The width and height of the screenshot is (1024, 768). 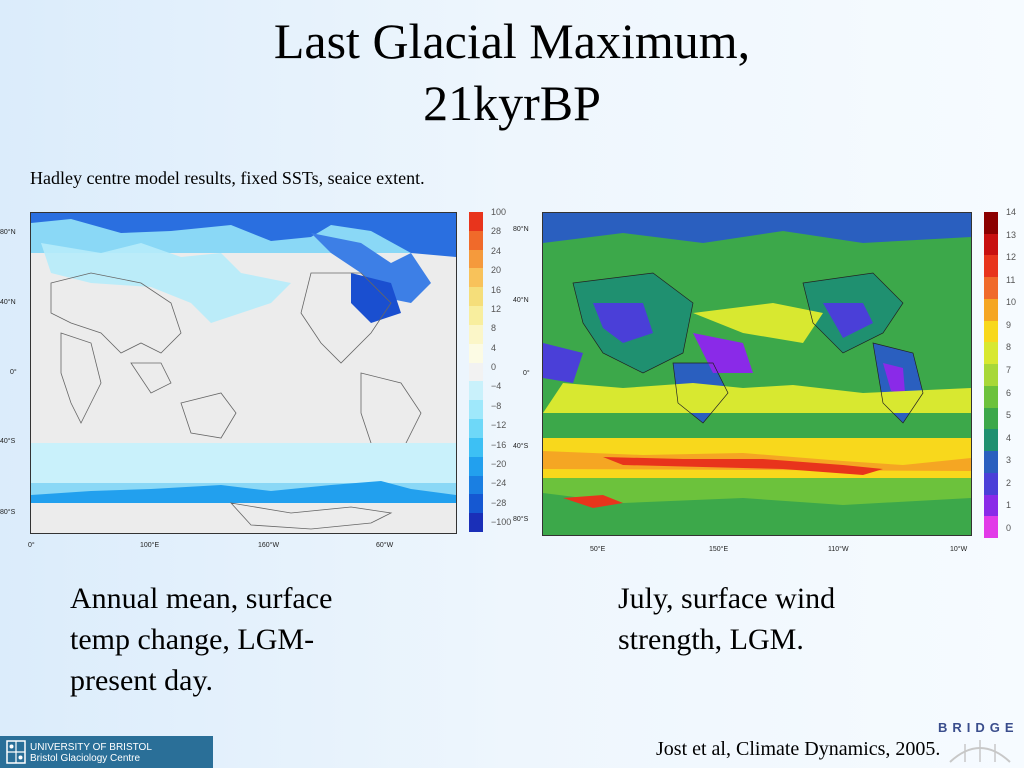 I want to click on temperature-colorbar-tick-label: 4, so click(x=494, y=347).